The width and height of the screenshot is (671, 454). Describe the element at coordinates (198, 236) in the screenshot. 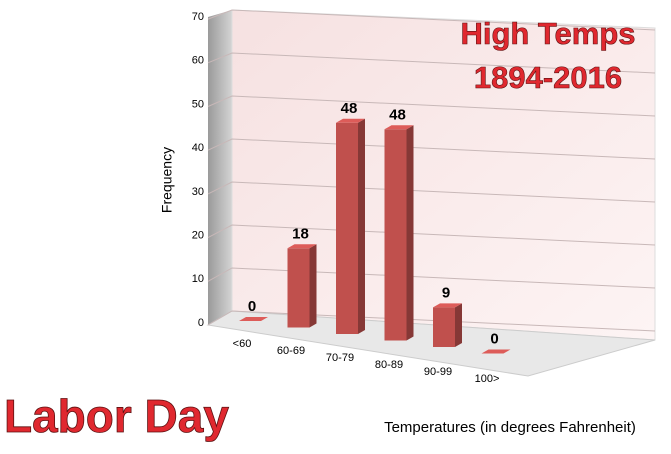

I see `y-tick-label: 20` at that location.